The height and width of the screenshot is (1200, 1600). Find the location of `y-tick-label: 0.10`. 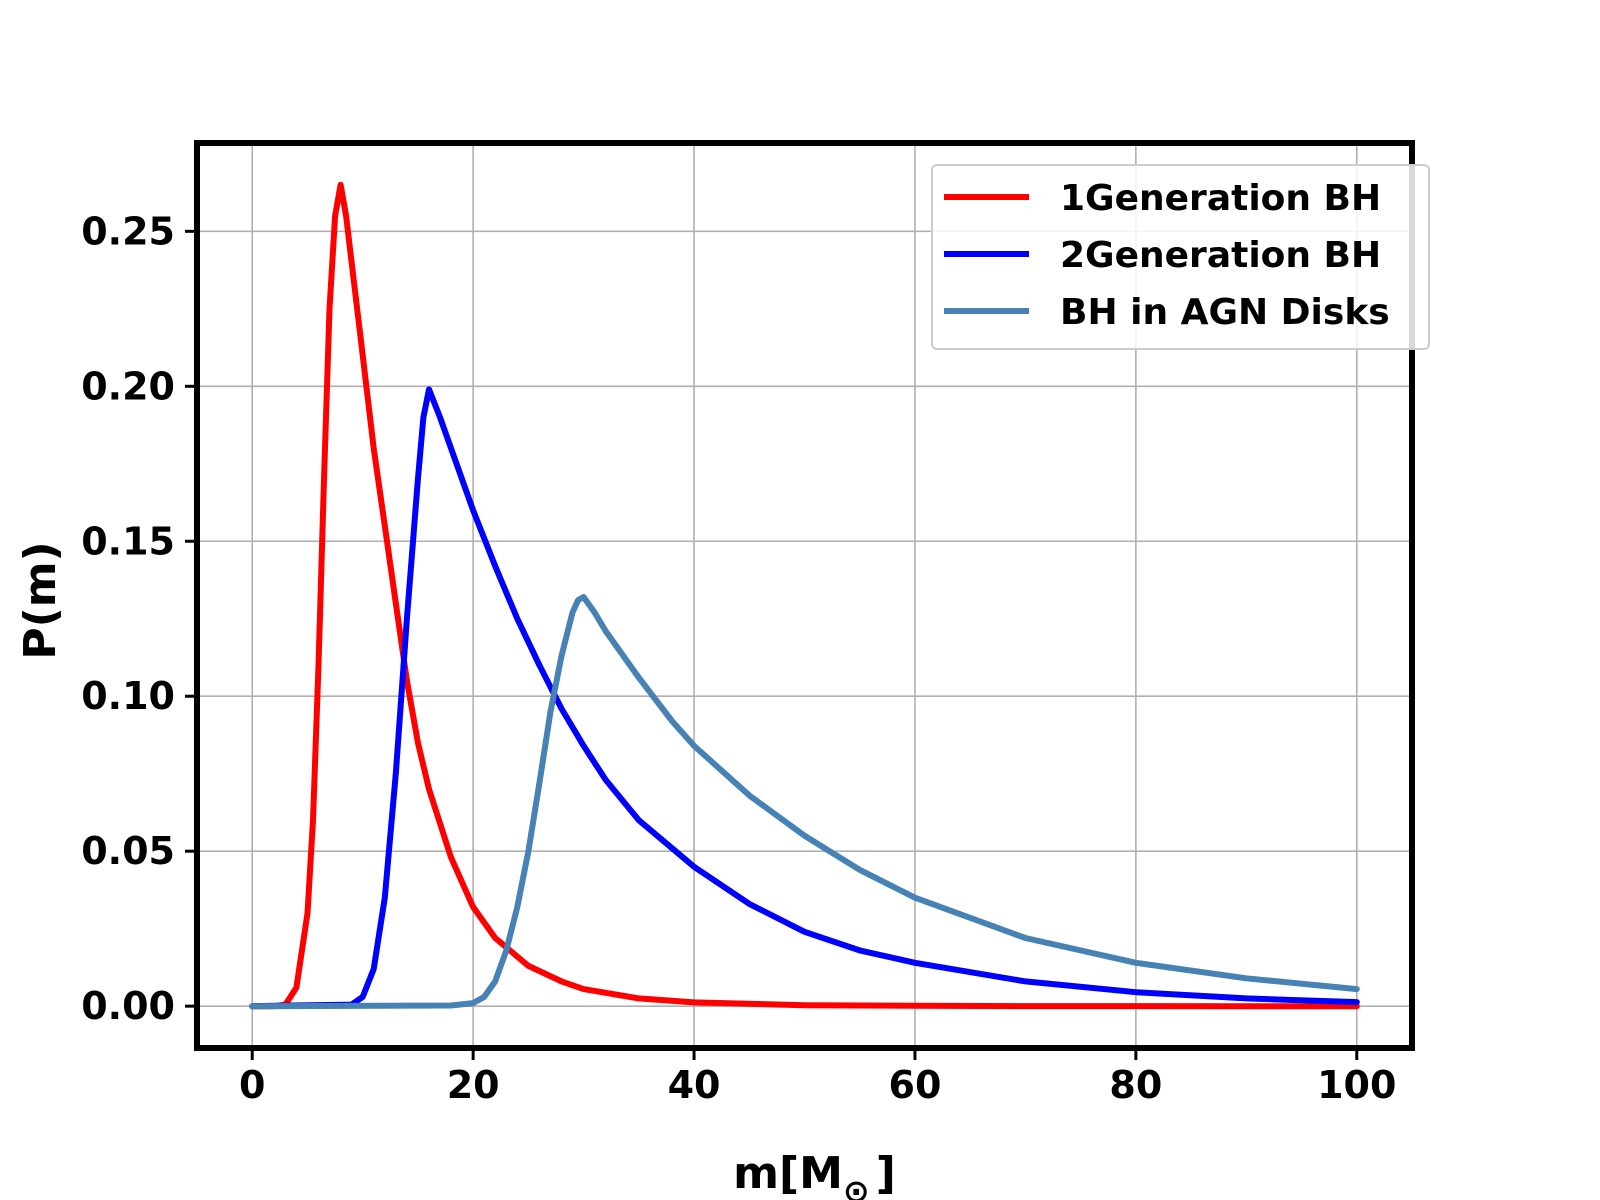

y-tick-label: 0.10 is located at coordinates (128, 696).